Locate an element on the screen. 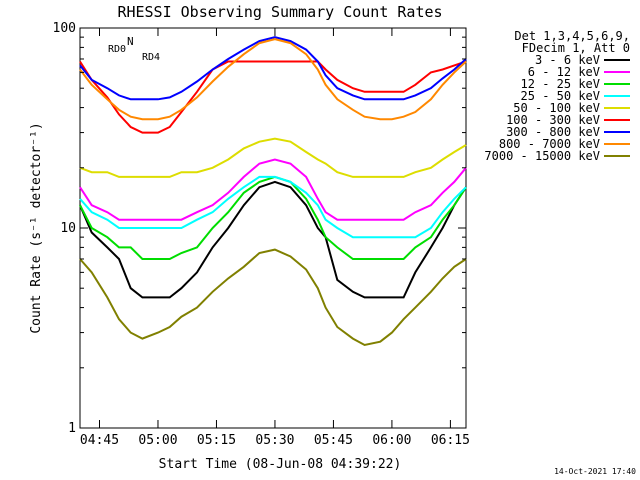 The height and width of the screenshot is (480, 640). x-tick-label: 05:00 is located at coordinates (157, 440).